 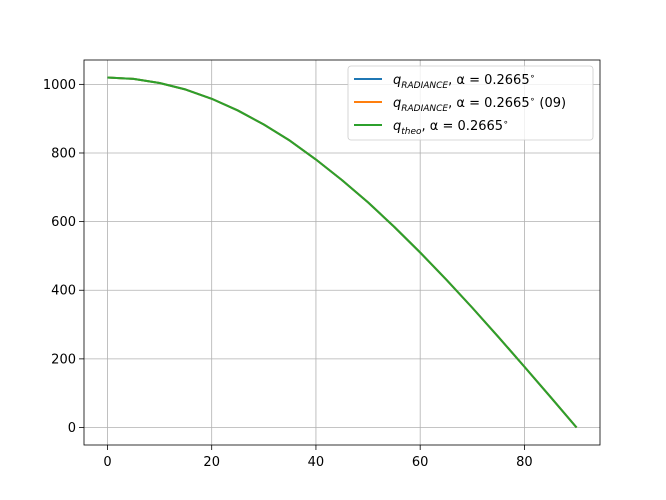 What do you see at coordinates (550, 103) in the screenshot?
I see `legend-label-suffix: (09)` at bounding box center [550, 103].